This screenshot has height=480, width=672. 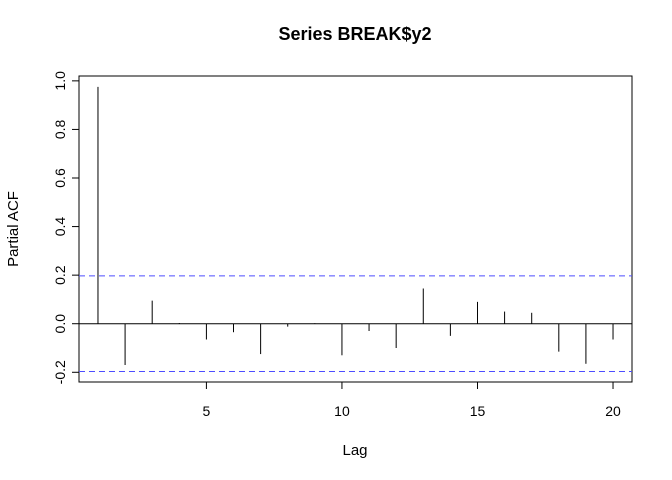 What do you see at coordinates (60, 129) in the screenshot?
I see `y-tick-label: 0.8` at bounding box center [60, 129].